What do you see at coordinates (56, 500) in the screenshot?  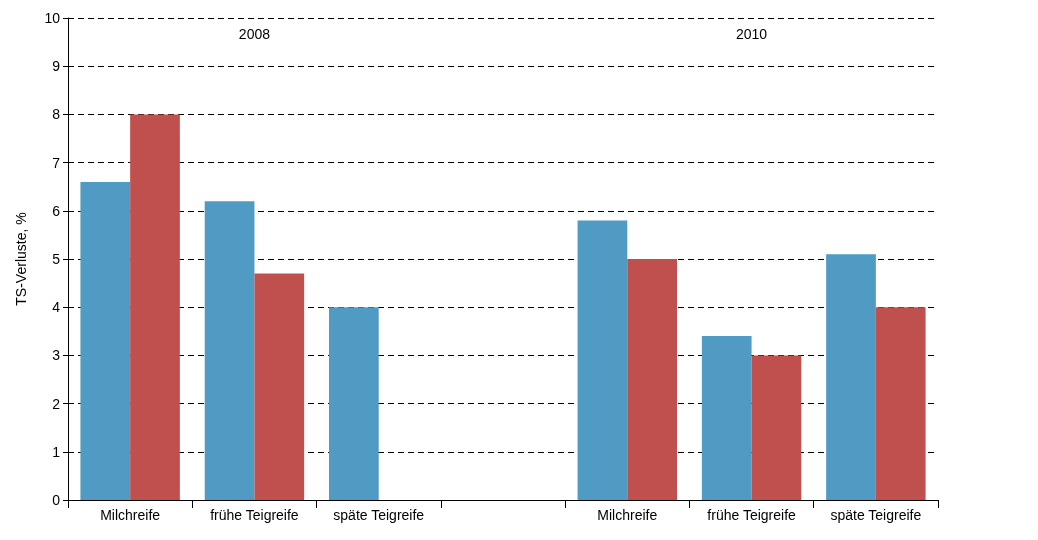 I see `y-tick-label: 0` at bounding box center [56, 500].